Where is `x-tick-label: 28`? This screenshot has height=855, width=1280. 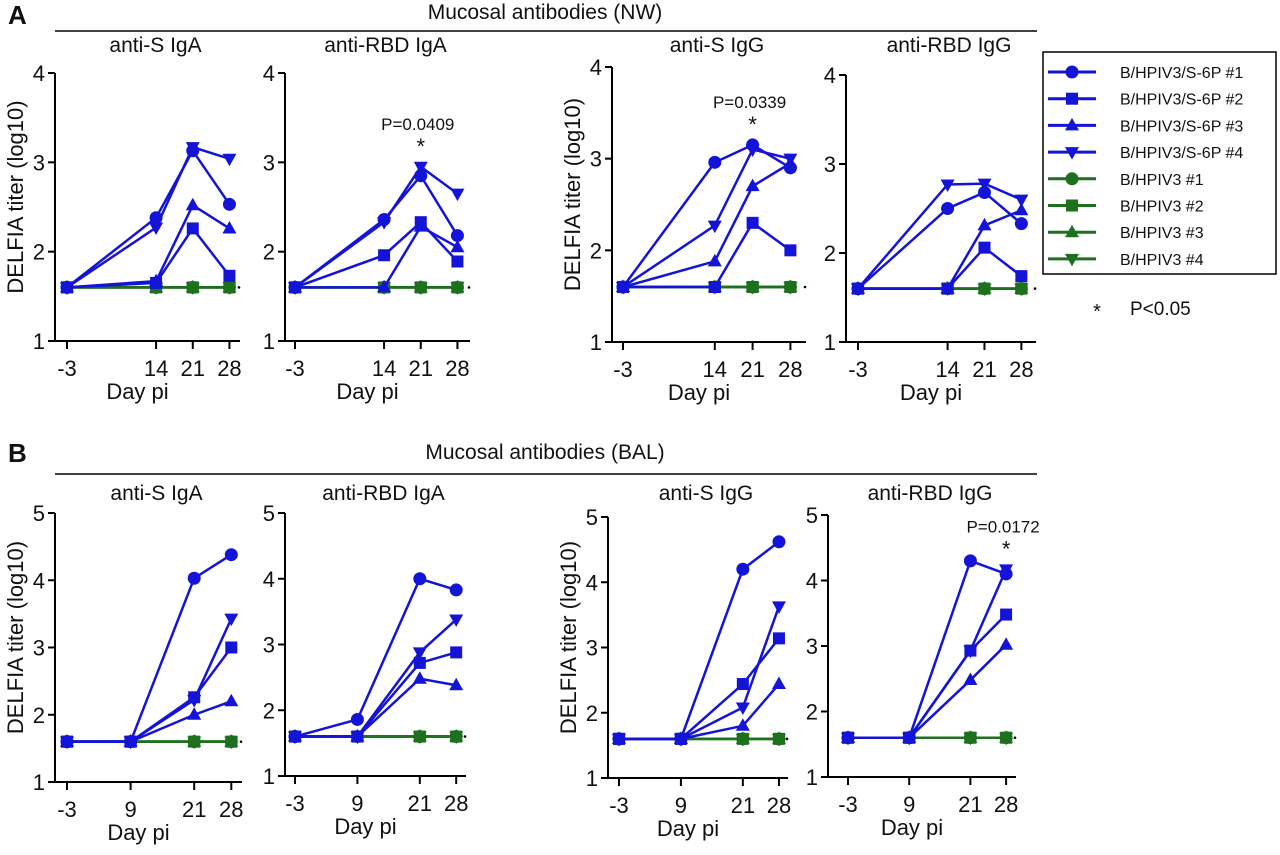 x-tick-label: 28 is located at coordinates (1021, 369).